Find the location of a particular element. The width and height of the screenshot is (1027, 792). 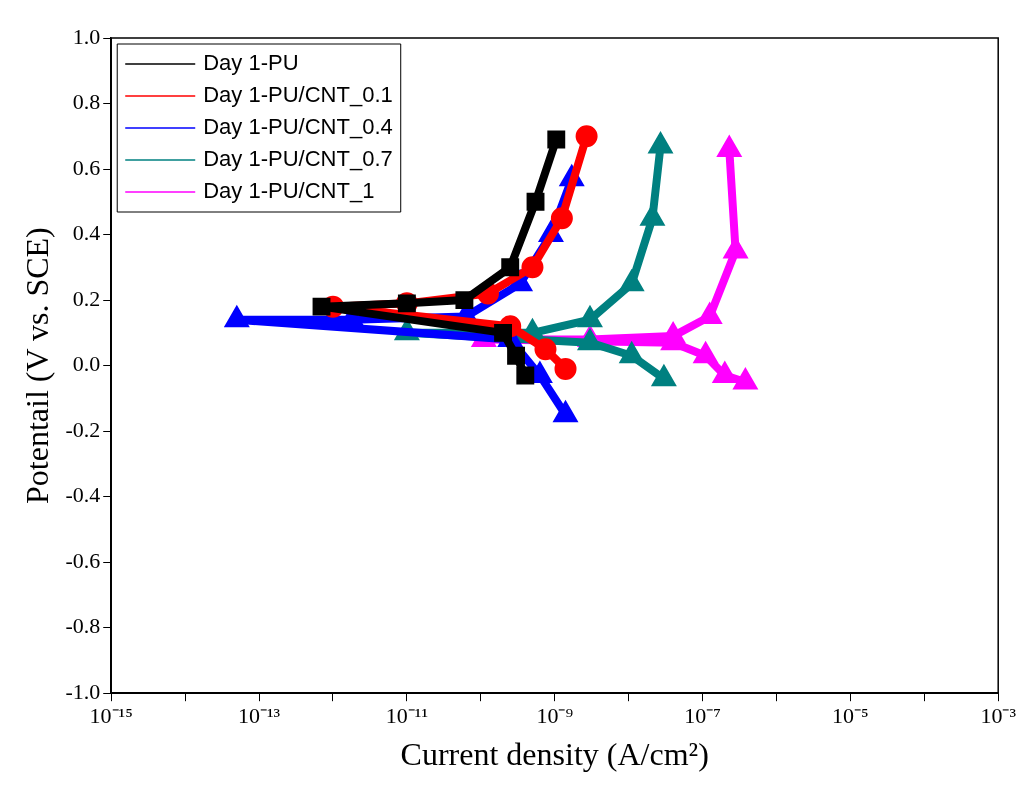

y-tick-label: -0.4 is located at coordinates (83, 495).